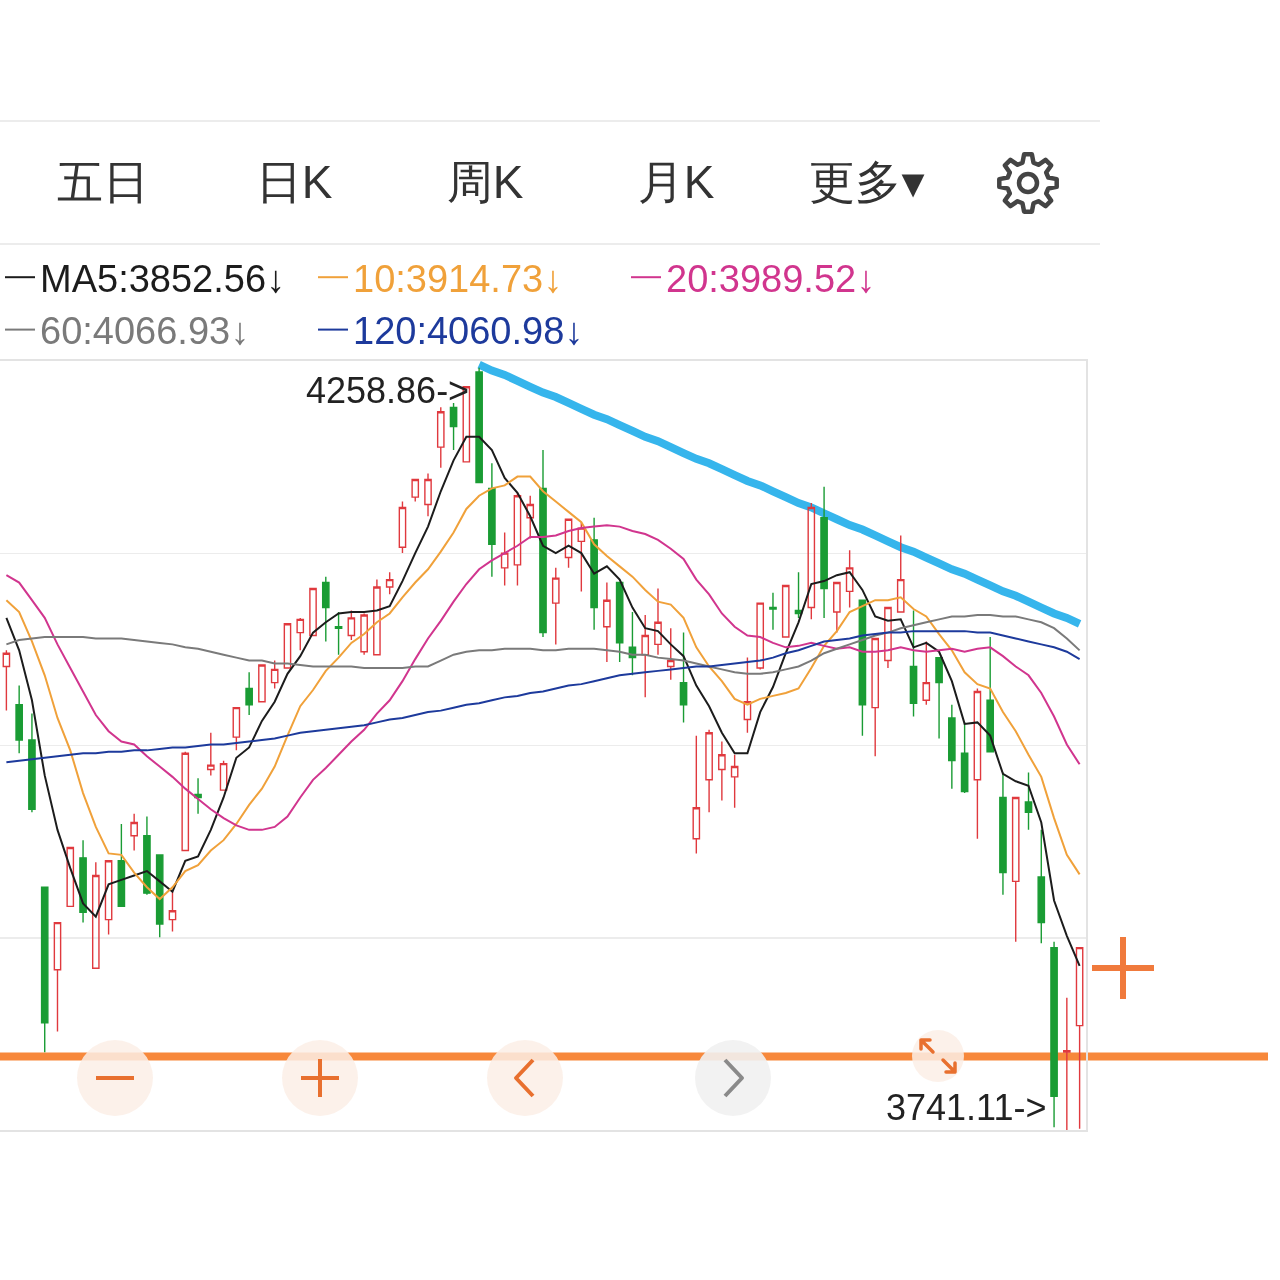  Describe the element at coordinates (867, 182) in the screenshot. I see `text: 更多▾` at that location.